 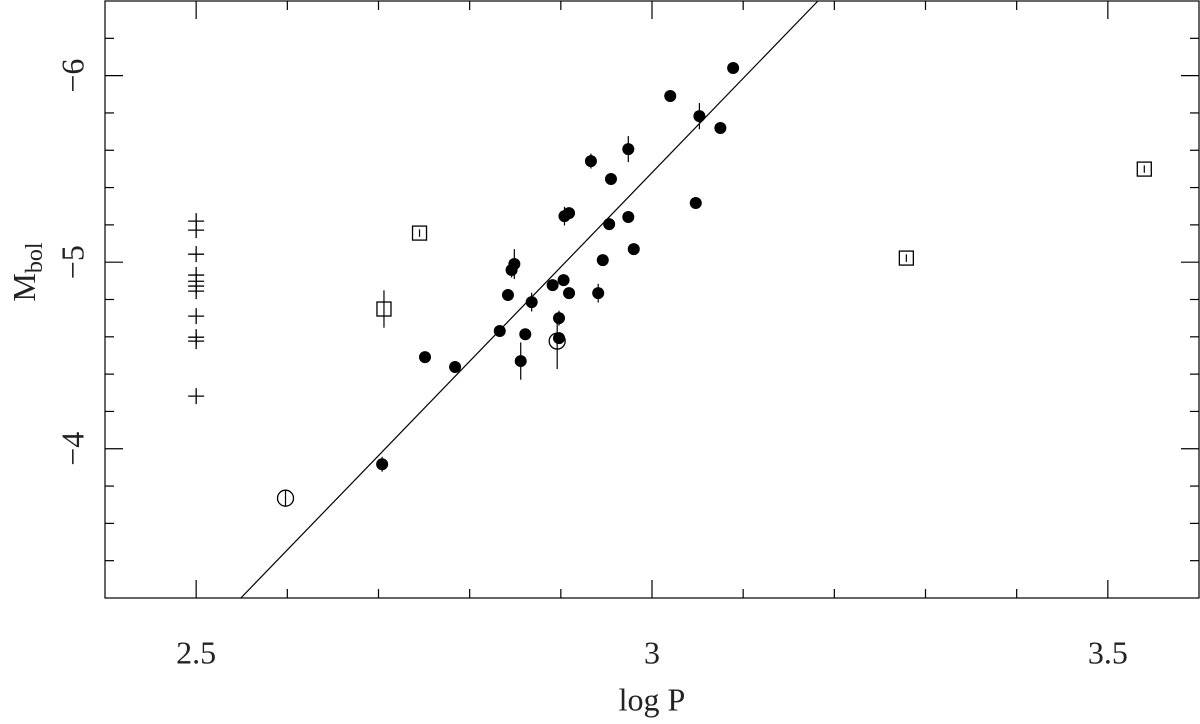 What do you see at coordinates (72, 449) in the screenshot?
I see `y-tick-label: −4` at bounding box center [72, 449].